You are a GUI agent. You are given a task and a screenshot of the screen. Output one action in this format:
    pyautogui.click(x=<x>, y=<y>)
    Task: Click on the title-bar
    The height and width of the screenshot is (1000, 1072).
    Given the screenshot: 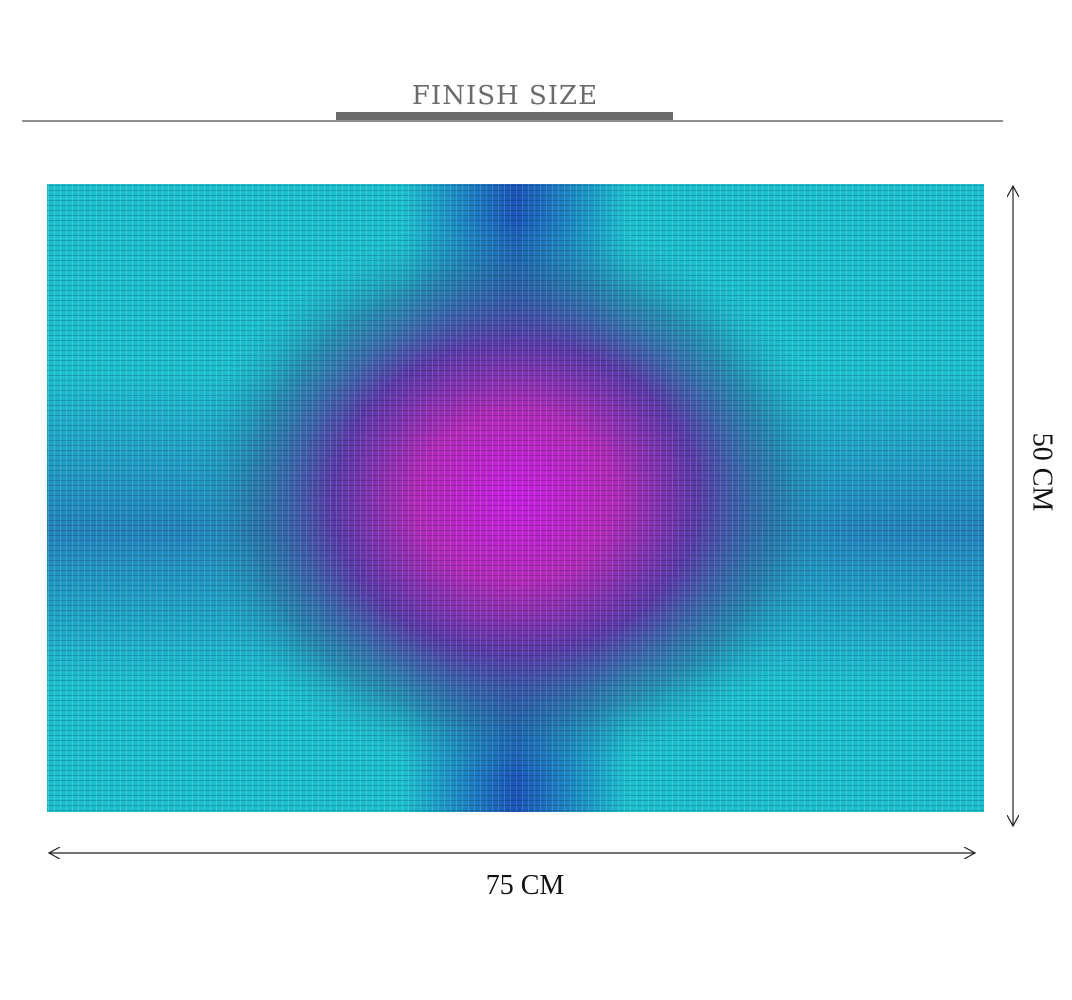 What is the action you would take?
    pyautogui.click(x=504, y=116)
    